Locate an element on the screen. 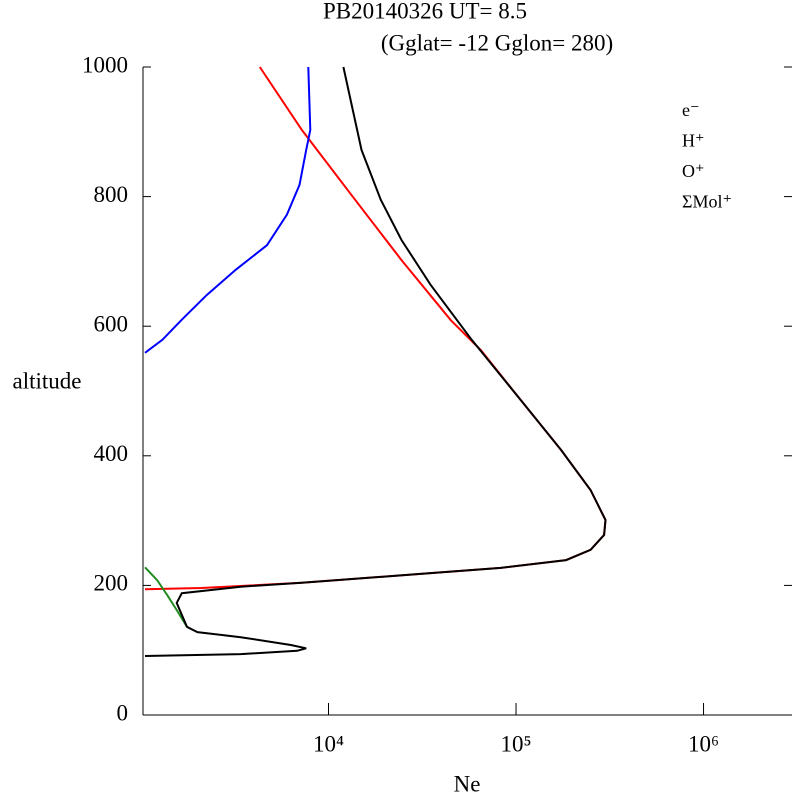 This screenshot has width=792, height=796. x-tick-label: 10⁵ is located at coordinates (516, 743).